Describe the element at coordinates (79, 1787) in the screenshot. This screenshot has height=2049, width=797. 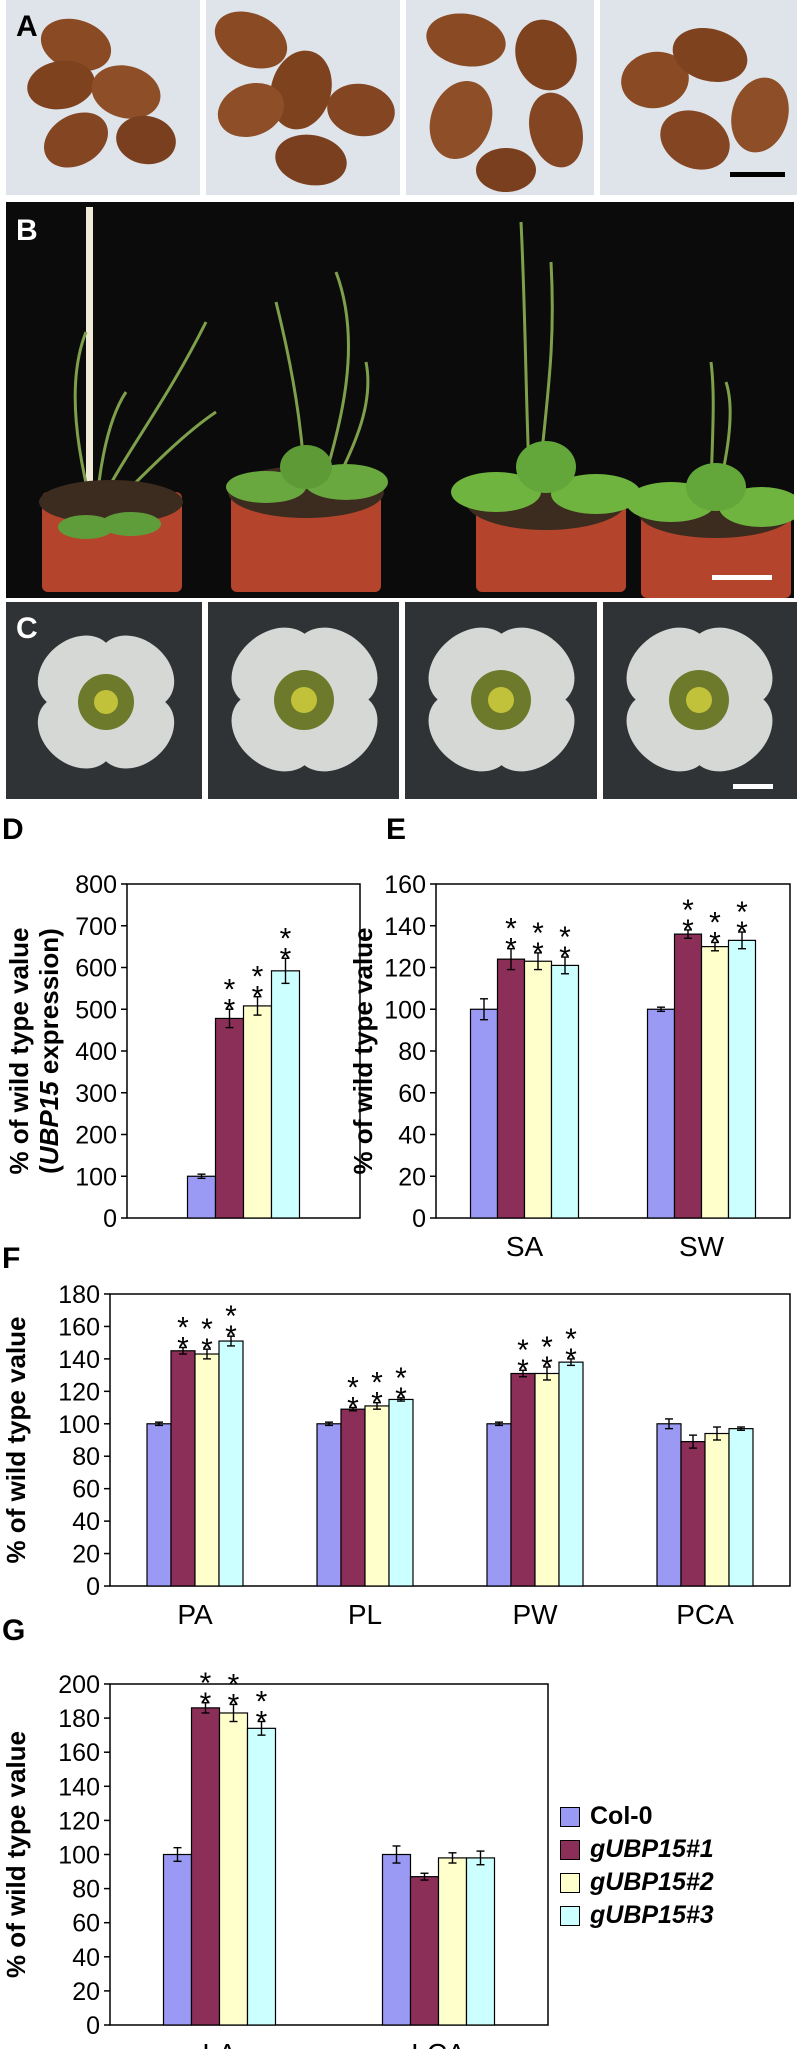
I see `y-tick-label: 140` at that location.